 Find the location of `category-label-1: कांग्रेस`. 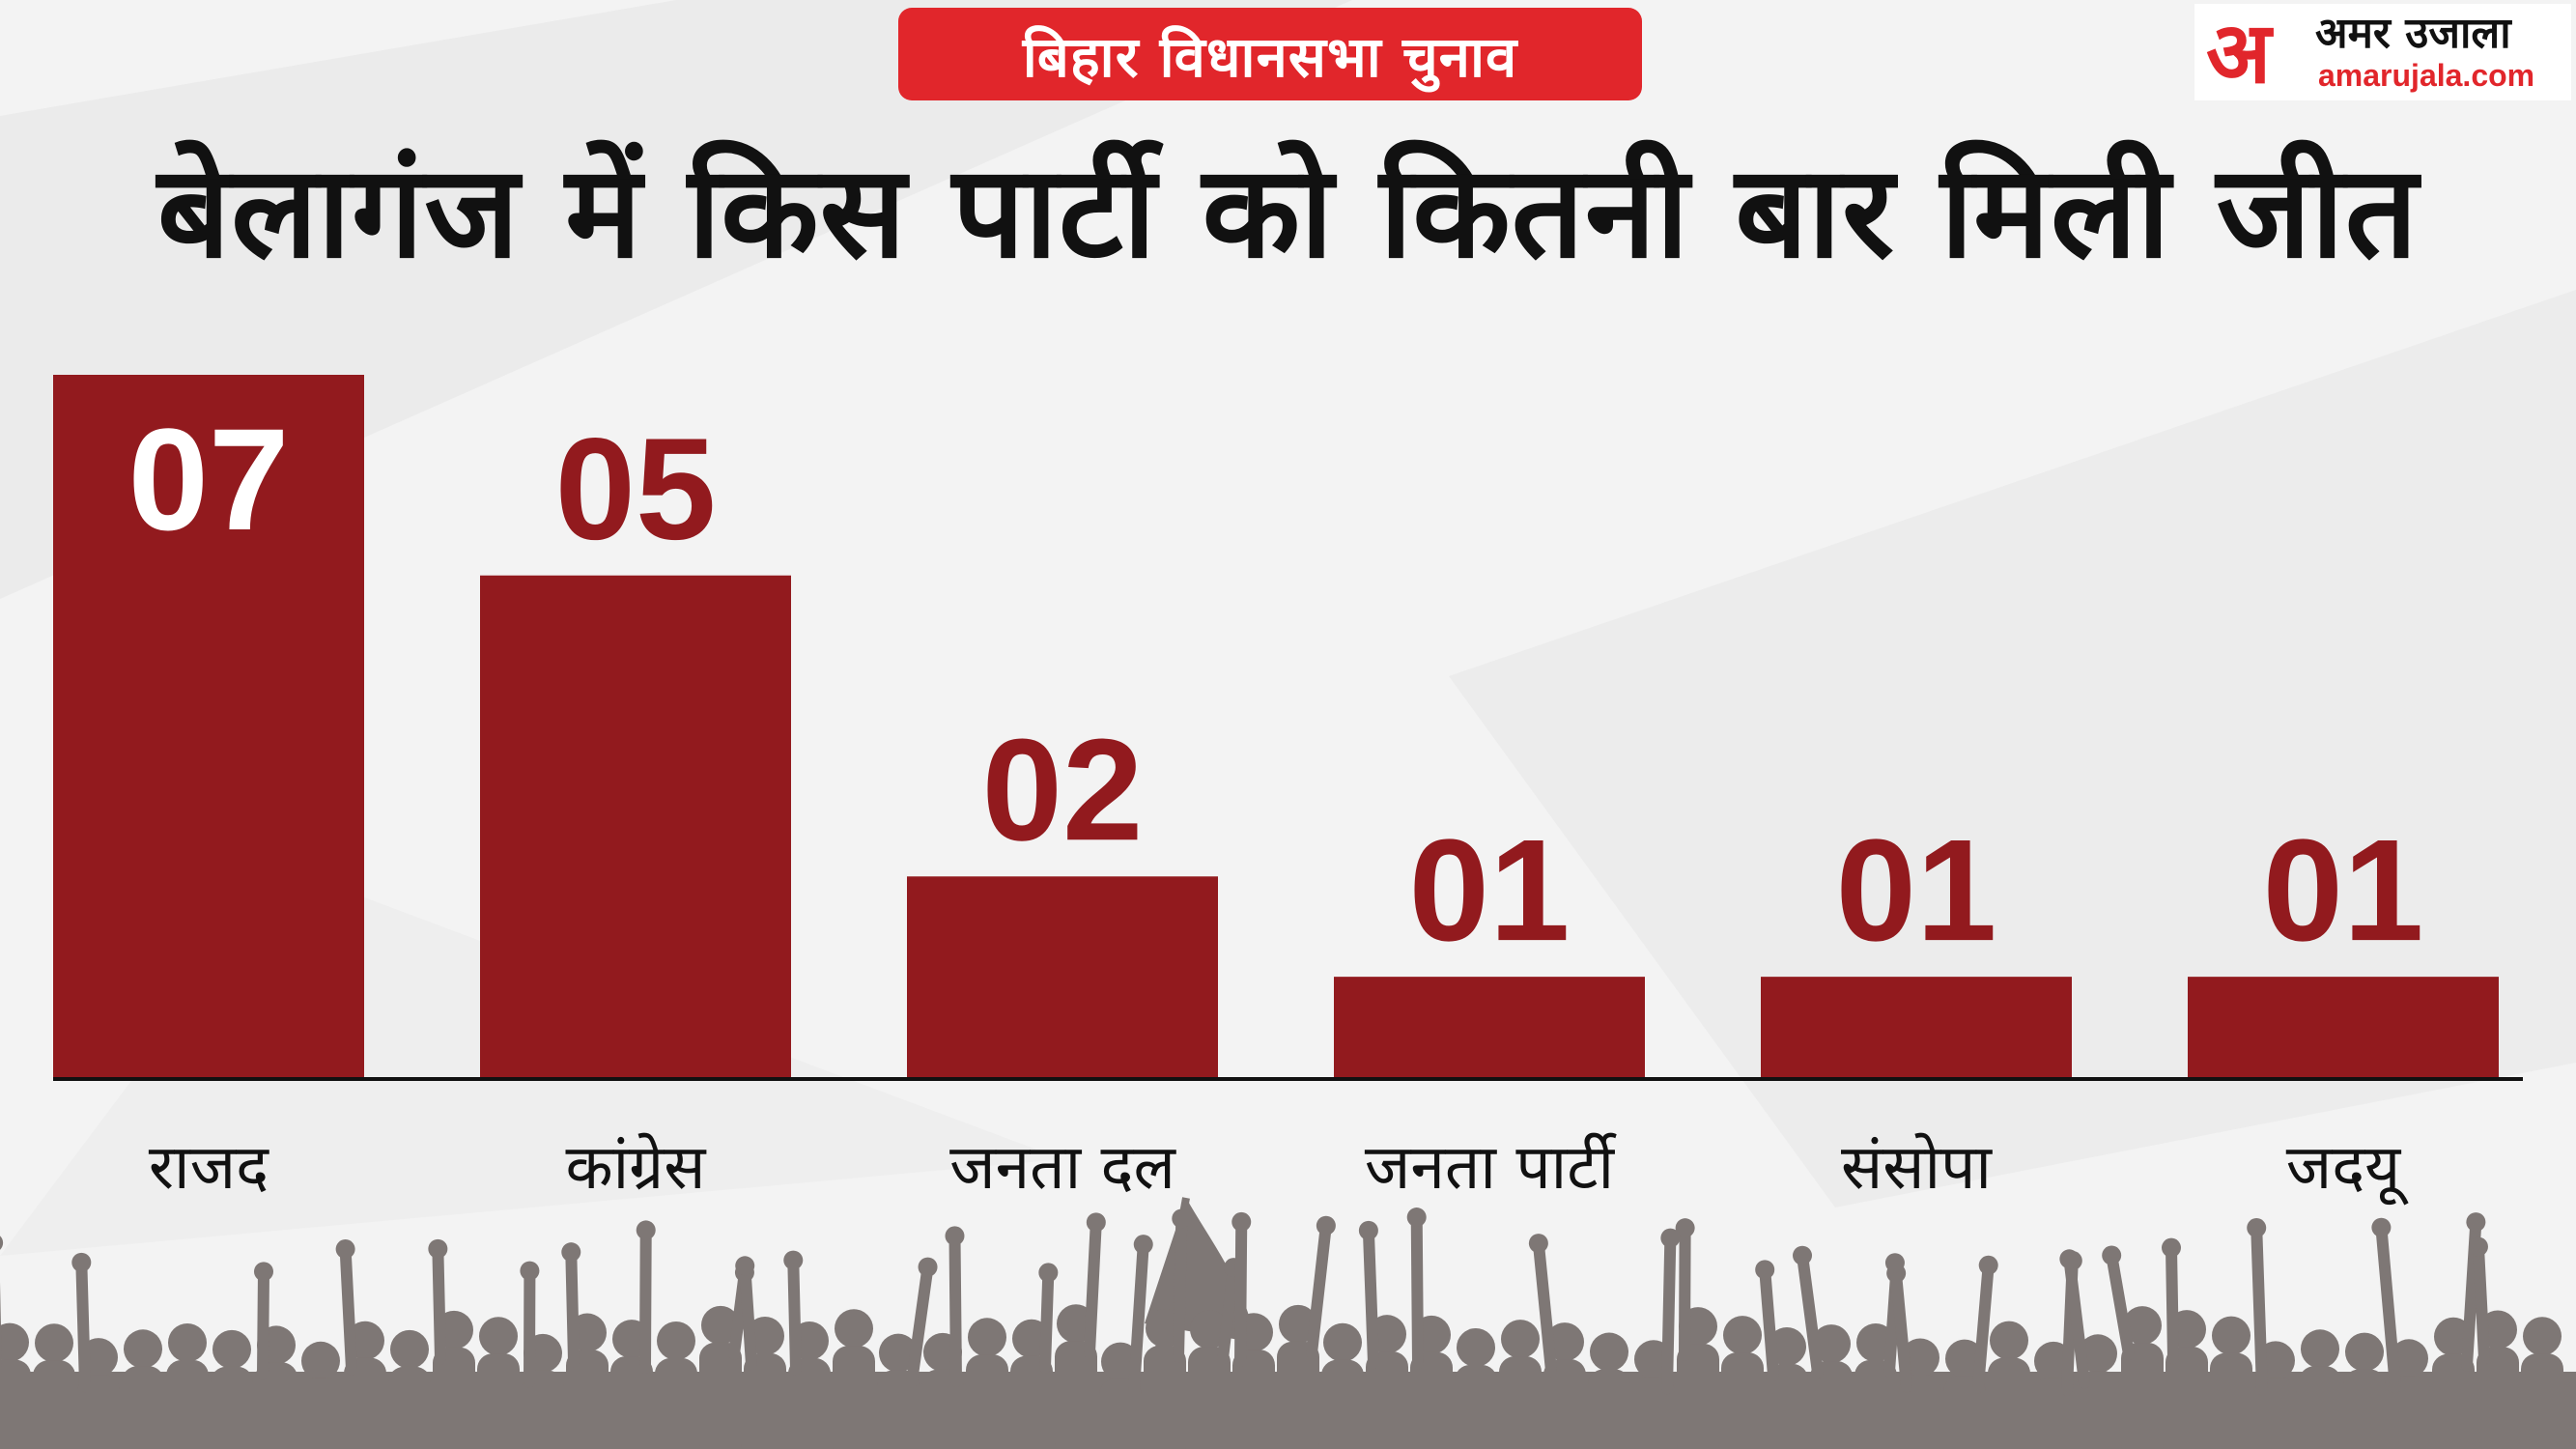

category-label-1: कांग्रेस is located at coordinates (636, 1168).